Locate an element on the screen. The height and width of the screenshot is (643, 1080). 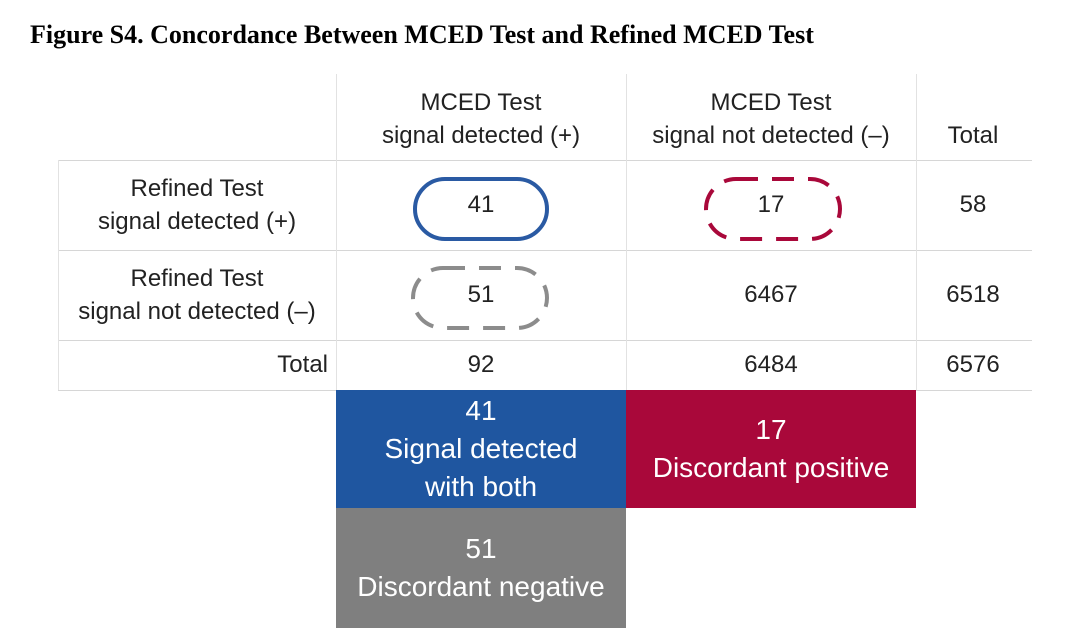
column-header-mced-positive: MCED Test signal detected (+) is located at coordinates (481, 119).